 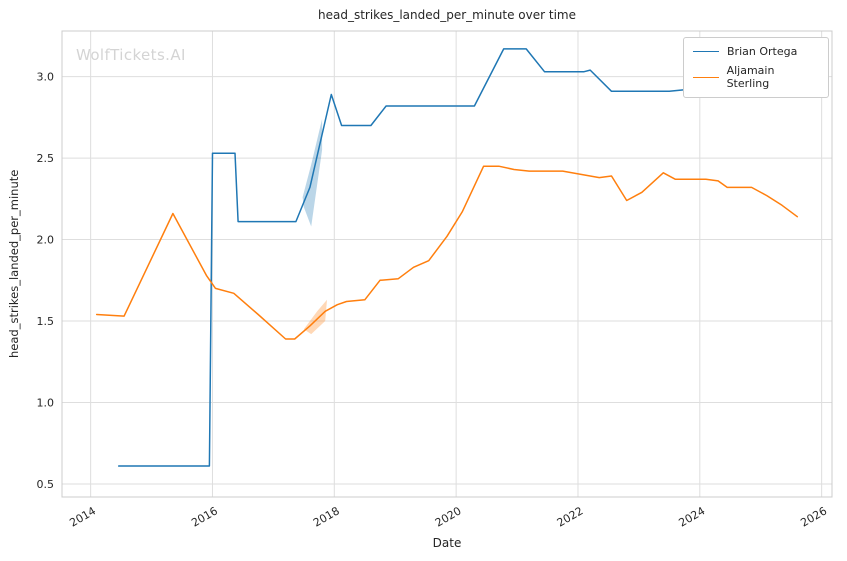 I want to click on y-tick-label: 1.0, so click(x=46, y=402).